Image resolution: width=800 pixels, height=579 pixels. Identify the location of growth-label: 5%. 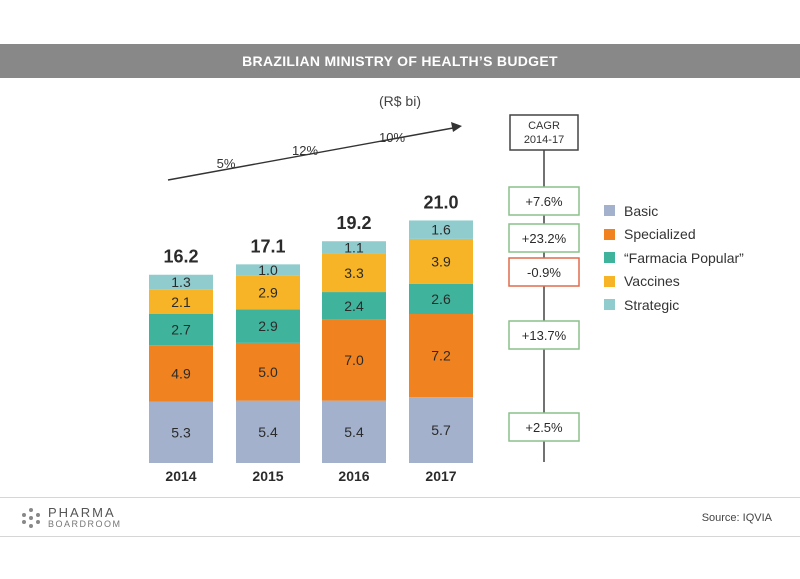
(226, 163).